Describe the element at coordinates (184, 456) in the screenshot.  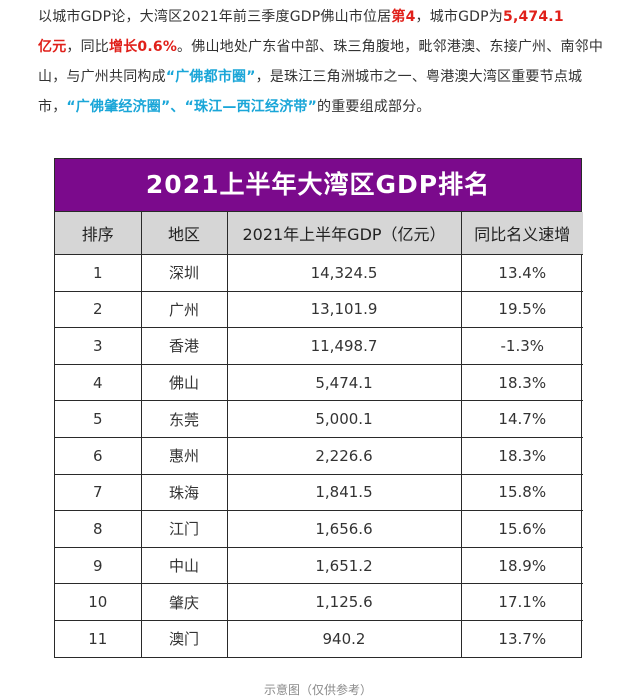
I see `region-cell: 惠州` at that location.